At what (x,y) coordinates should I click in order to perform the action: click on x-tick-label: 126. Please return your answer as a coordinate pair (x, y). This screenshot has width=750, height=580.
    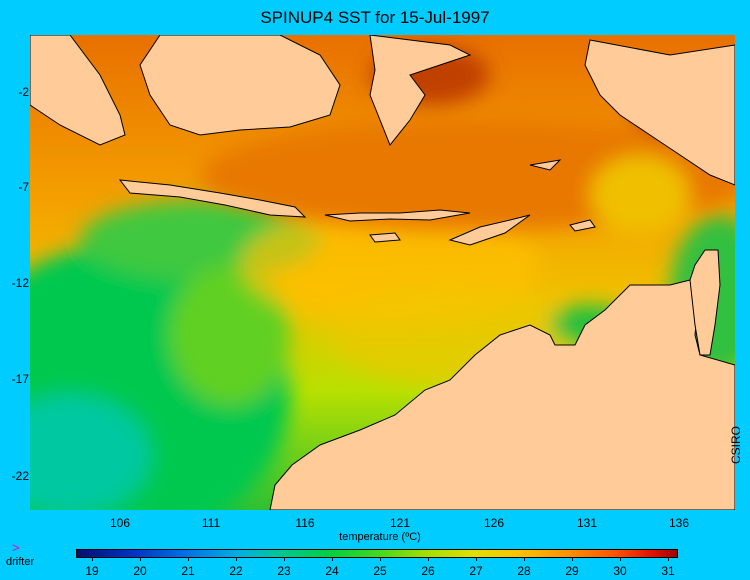
    Looking at the image, I should click on (494, 523).